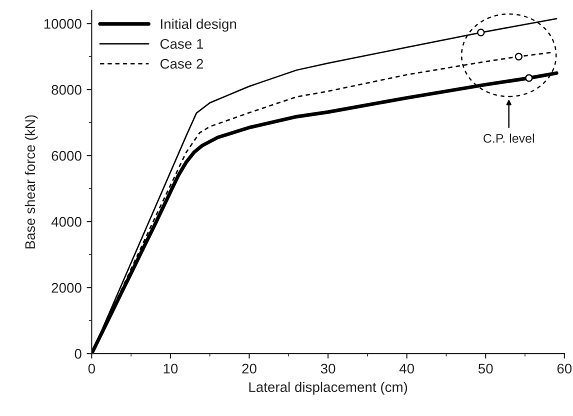  What do you see at coordinates (31, 181) in the screenshot?
I see `y-axis-title: Base shear force (kN)` at bounding box center [31, 181].